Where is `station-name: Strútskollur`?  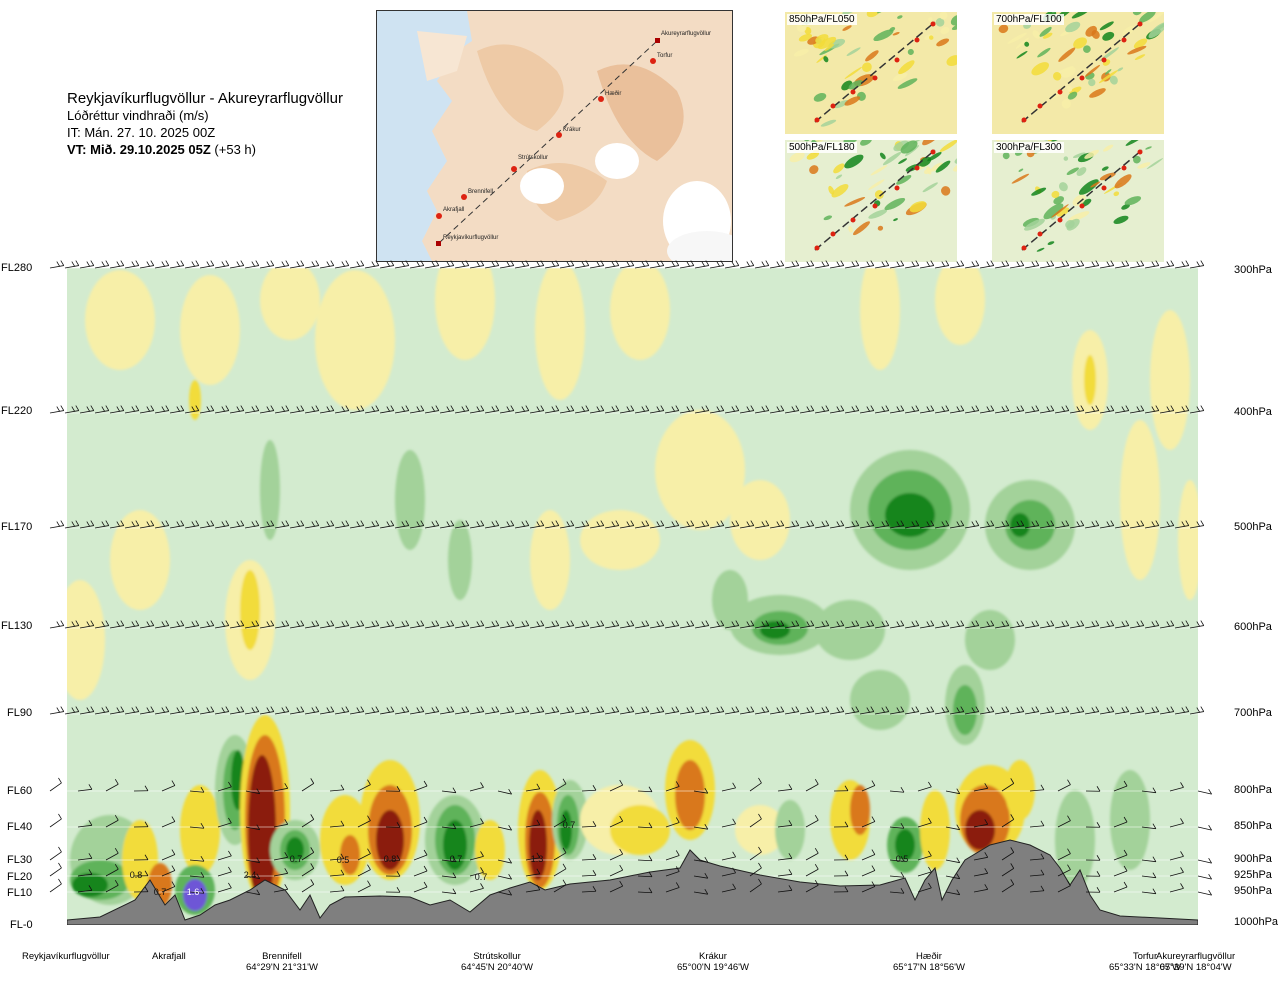 station-name: Strútskollur is located at coordinates (497, 956).